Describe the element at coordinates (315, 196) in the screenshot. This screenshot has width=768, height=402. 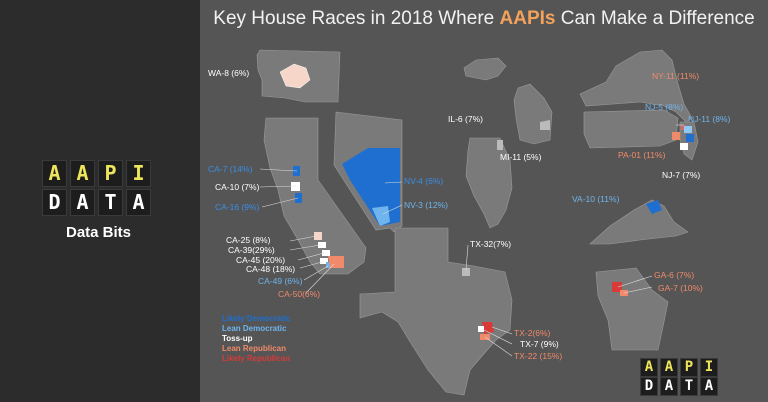
I see `state-ca` at that location.